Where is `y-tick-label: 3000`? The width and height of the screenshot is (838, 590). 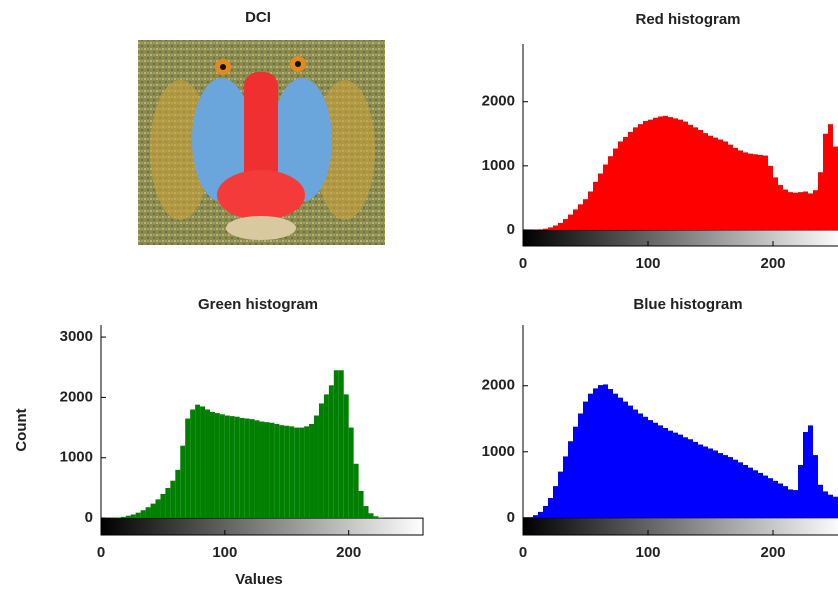
y-tick-label: 3000 is located at coordinates (76, 336).